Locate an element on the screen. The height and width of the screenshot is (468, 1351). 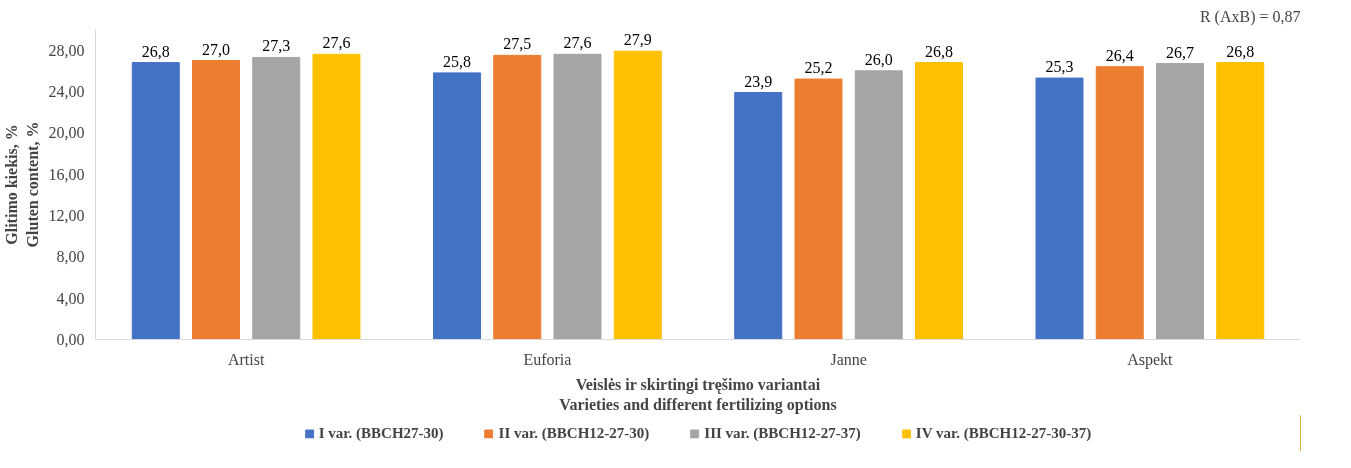
x-tick-label: Artist is located at coordinates (246, 359).